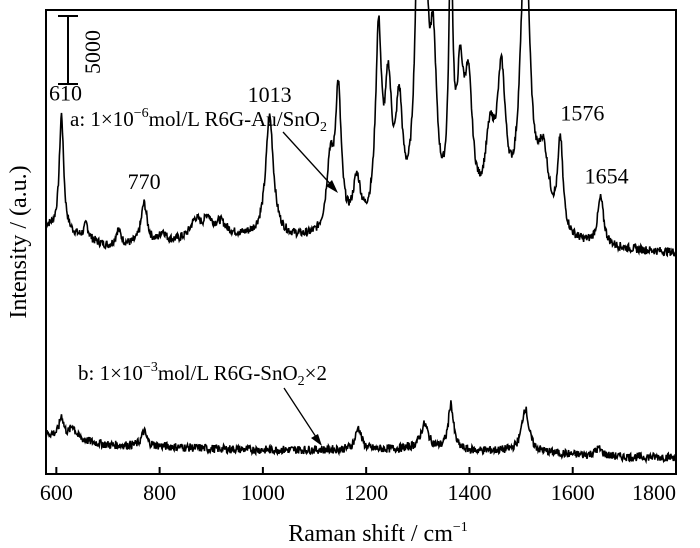 The width and height of the screenshot is (700, 548). What do you see at coordinates (198, 120) in the screenshot?
I see `series-a-label: a: 1×10−6mol/L R6G-Au/SnO2` at bounding box center [198, 120].